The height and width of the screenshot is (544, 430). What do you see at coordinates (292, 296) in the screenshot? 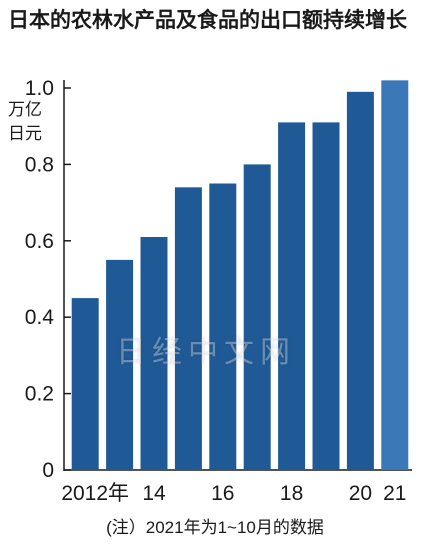
I see `bar-2018` at bounding box center [292, 296].